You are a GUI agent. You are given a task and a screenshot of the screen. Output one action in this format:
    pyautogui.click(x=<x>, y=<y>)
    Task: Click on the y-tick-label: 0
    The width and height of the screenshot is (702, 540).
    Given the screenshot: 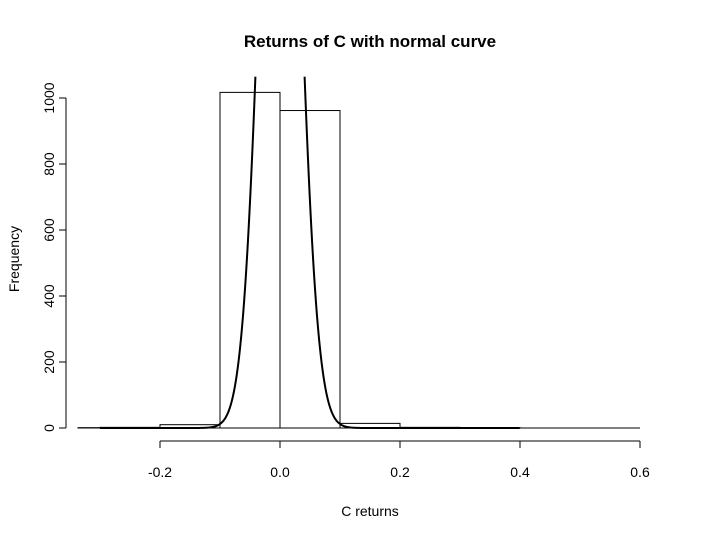 What is the action you would take?
    pyautogui.click(x=49, y=428)
    